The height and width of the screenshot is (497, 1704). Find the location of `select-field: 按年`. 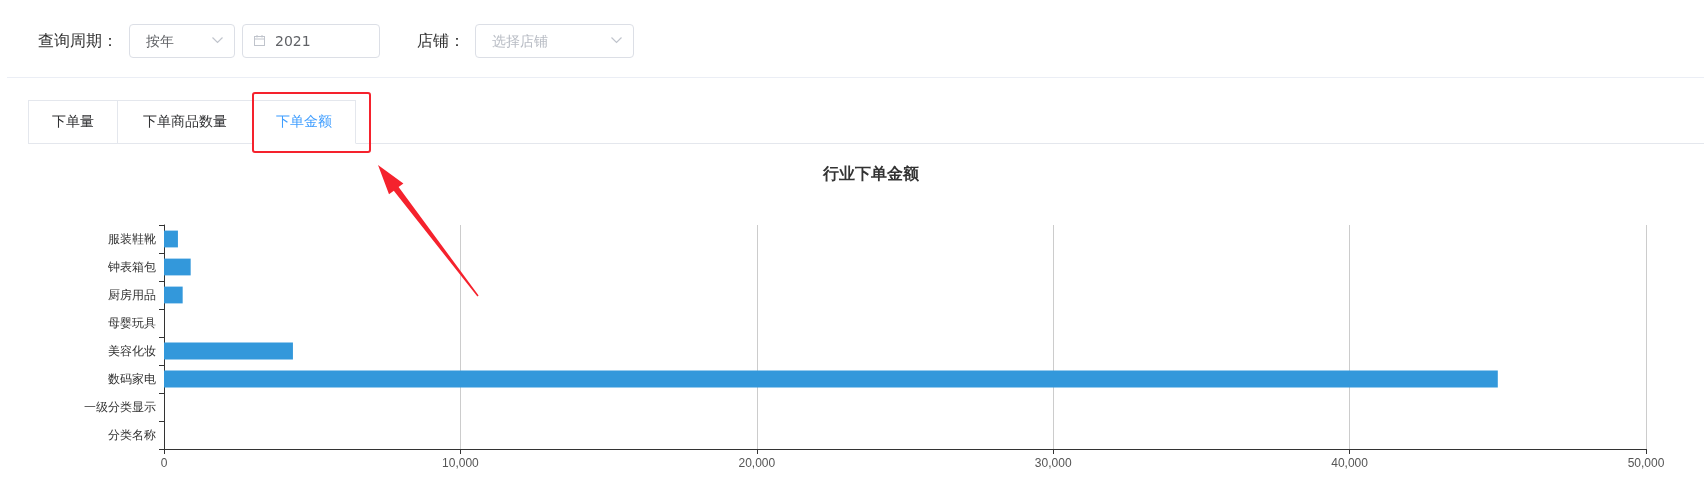

select-field: 按年 is located at coordinates (182, 41).